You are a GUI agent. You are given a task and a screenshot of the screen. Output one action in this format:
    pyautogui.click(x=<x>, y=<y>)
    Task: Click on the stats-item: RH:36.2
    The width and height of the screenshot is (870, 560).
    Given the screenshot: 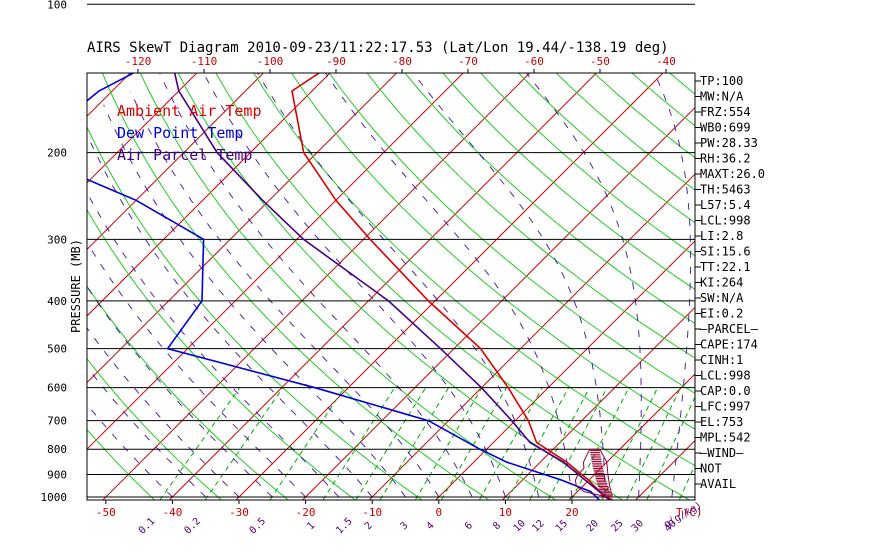 What is the action you would take?
    pyautogui.click(x=725, y=159)
    